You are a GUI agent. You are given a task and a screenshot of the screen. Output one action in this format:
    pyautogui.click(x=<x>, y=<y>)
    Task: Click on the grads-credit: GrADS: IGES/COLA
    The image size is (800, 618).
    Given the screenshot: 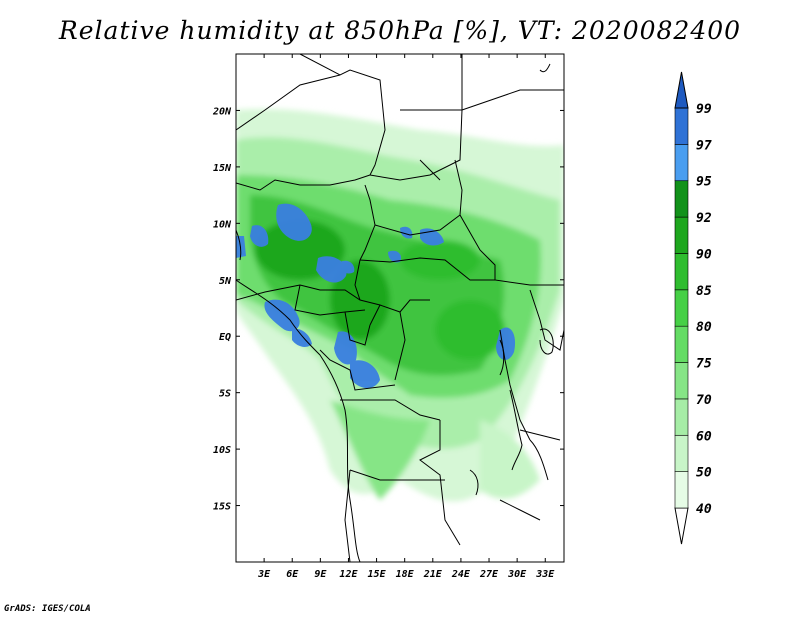 What is the action you would take?
    pyautogui.click(x=47, y=609)
    